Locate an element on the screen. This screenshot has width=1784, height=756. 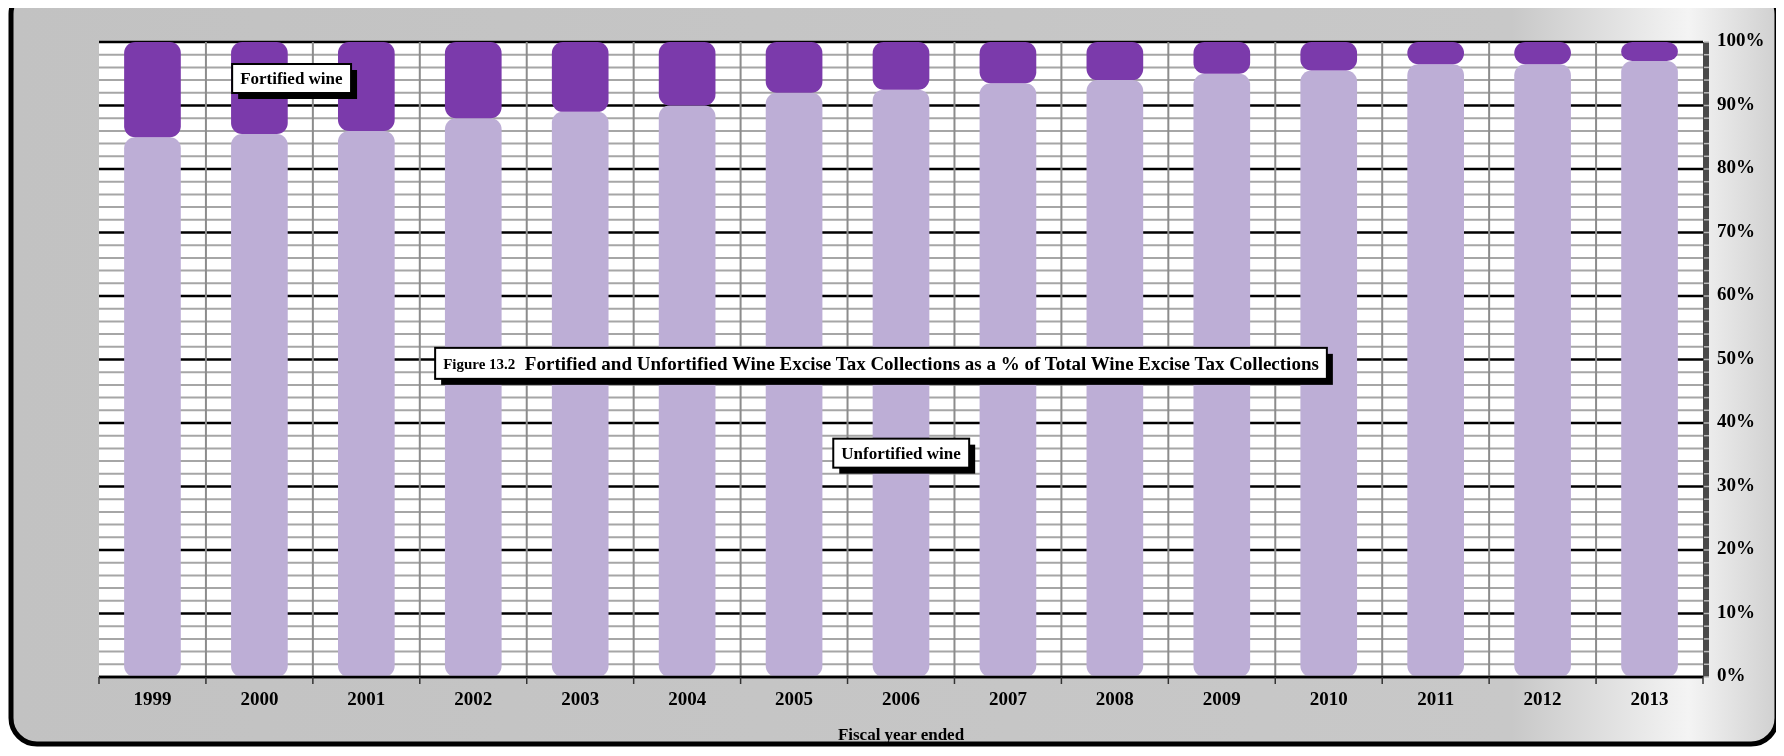
x-tick-label: 2008 is located at coordinates (1114, 699).